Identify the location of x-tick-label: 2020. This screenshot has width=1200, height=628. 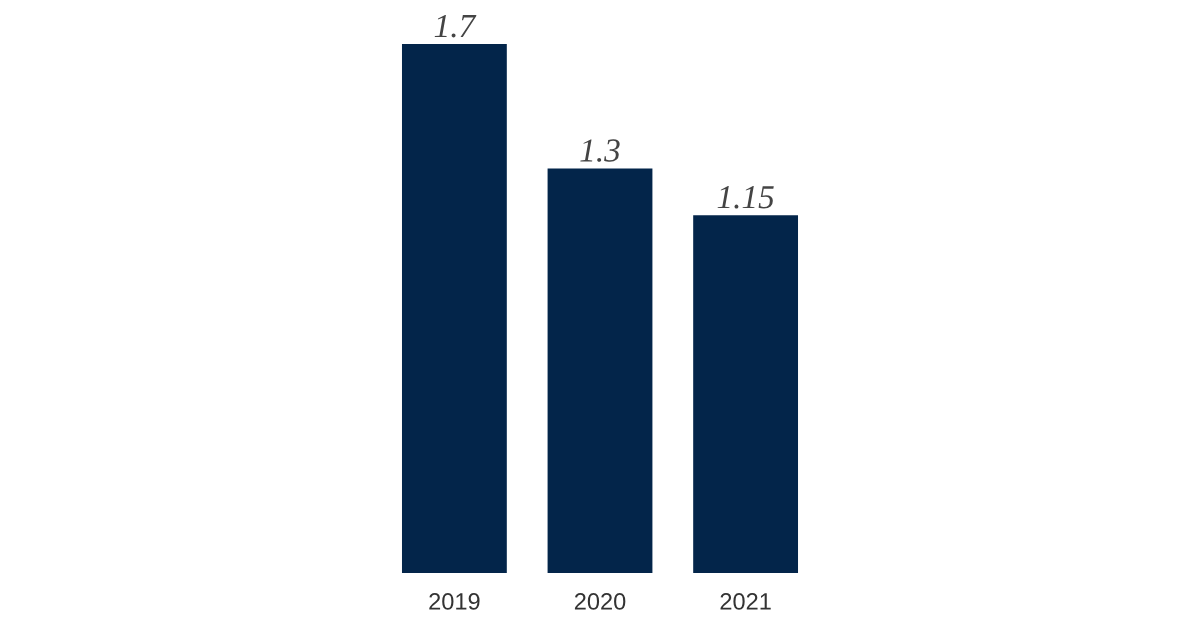
(600, 601).